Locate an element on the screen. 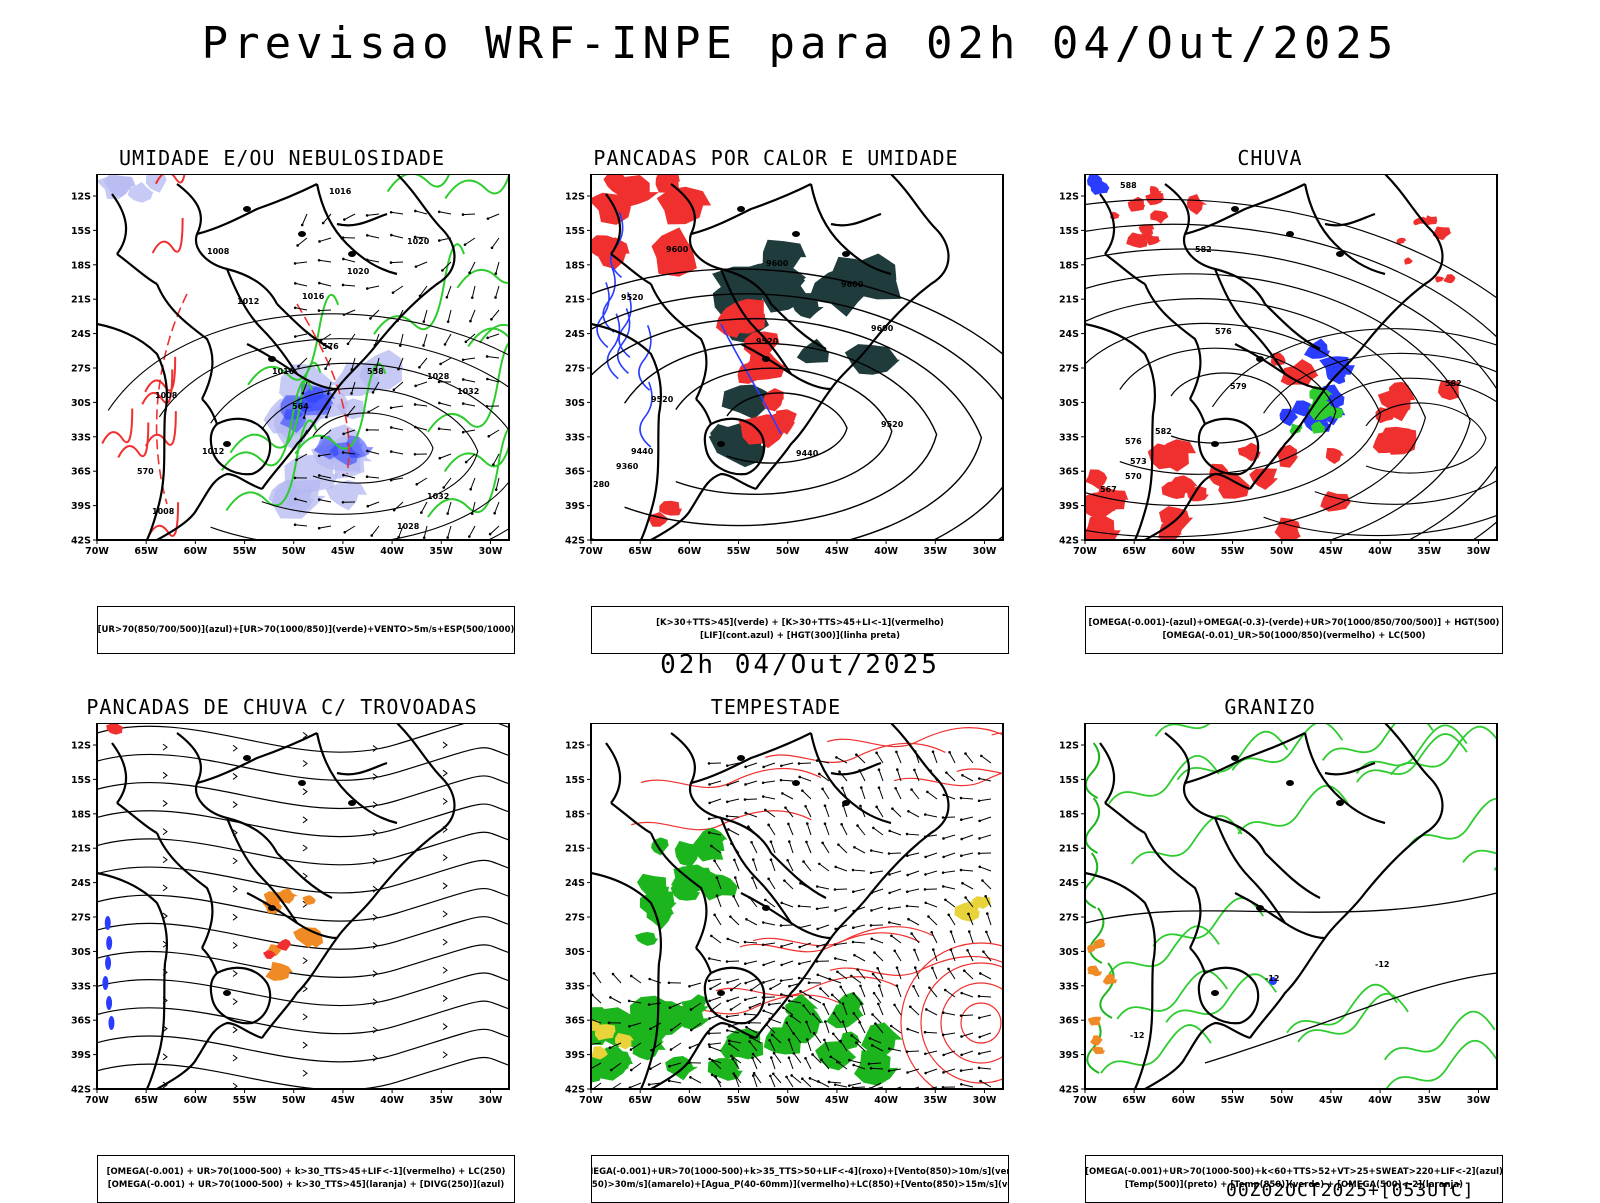  contour-label: 9360 is located at coordinates (627, 466).